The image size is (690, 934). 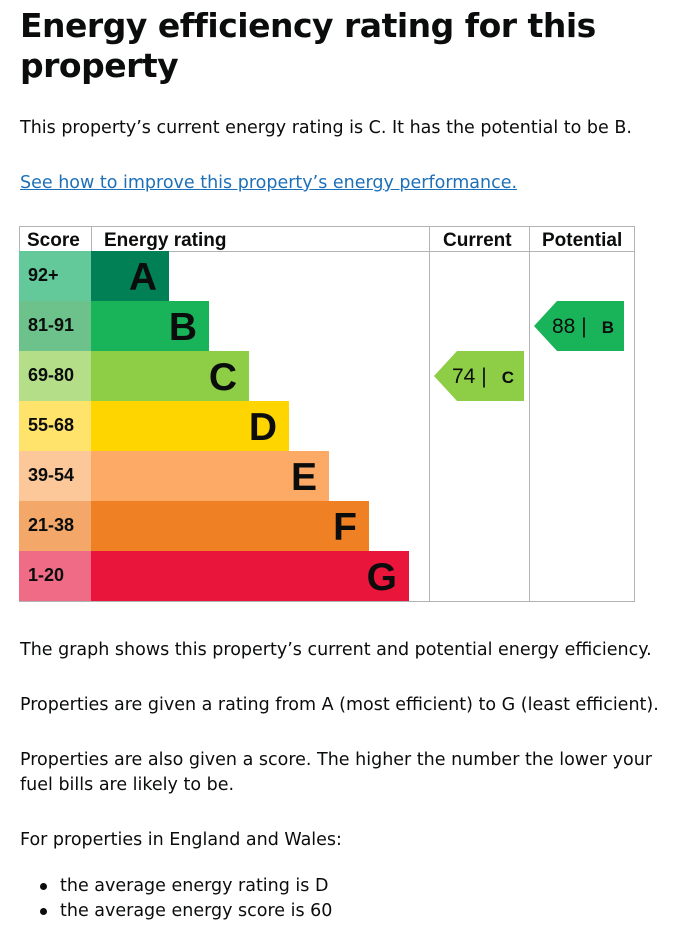 What do you see at coordinates (382, 577) in the screenshot?
I see `rating-letter: G` at bounding box center [382, 577].